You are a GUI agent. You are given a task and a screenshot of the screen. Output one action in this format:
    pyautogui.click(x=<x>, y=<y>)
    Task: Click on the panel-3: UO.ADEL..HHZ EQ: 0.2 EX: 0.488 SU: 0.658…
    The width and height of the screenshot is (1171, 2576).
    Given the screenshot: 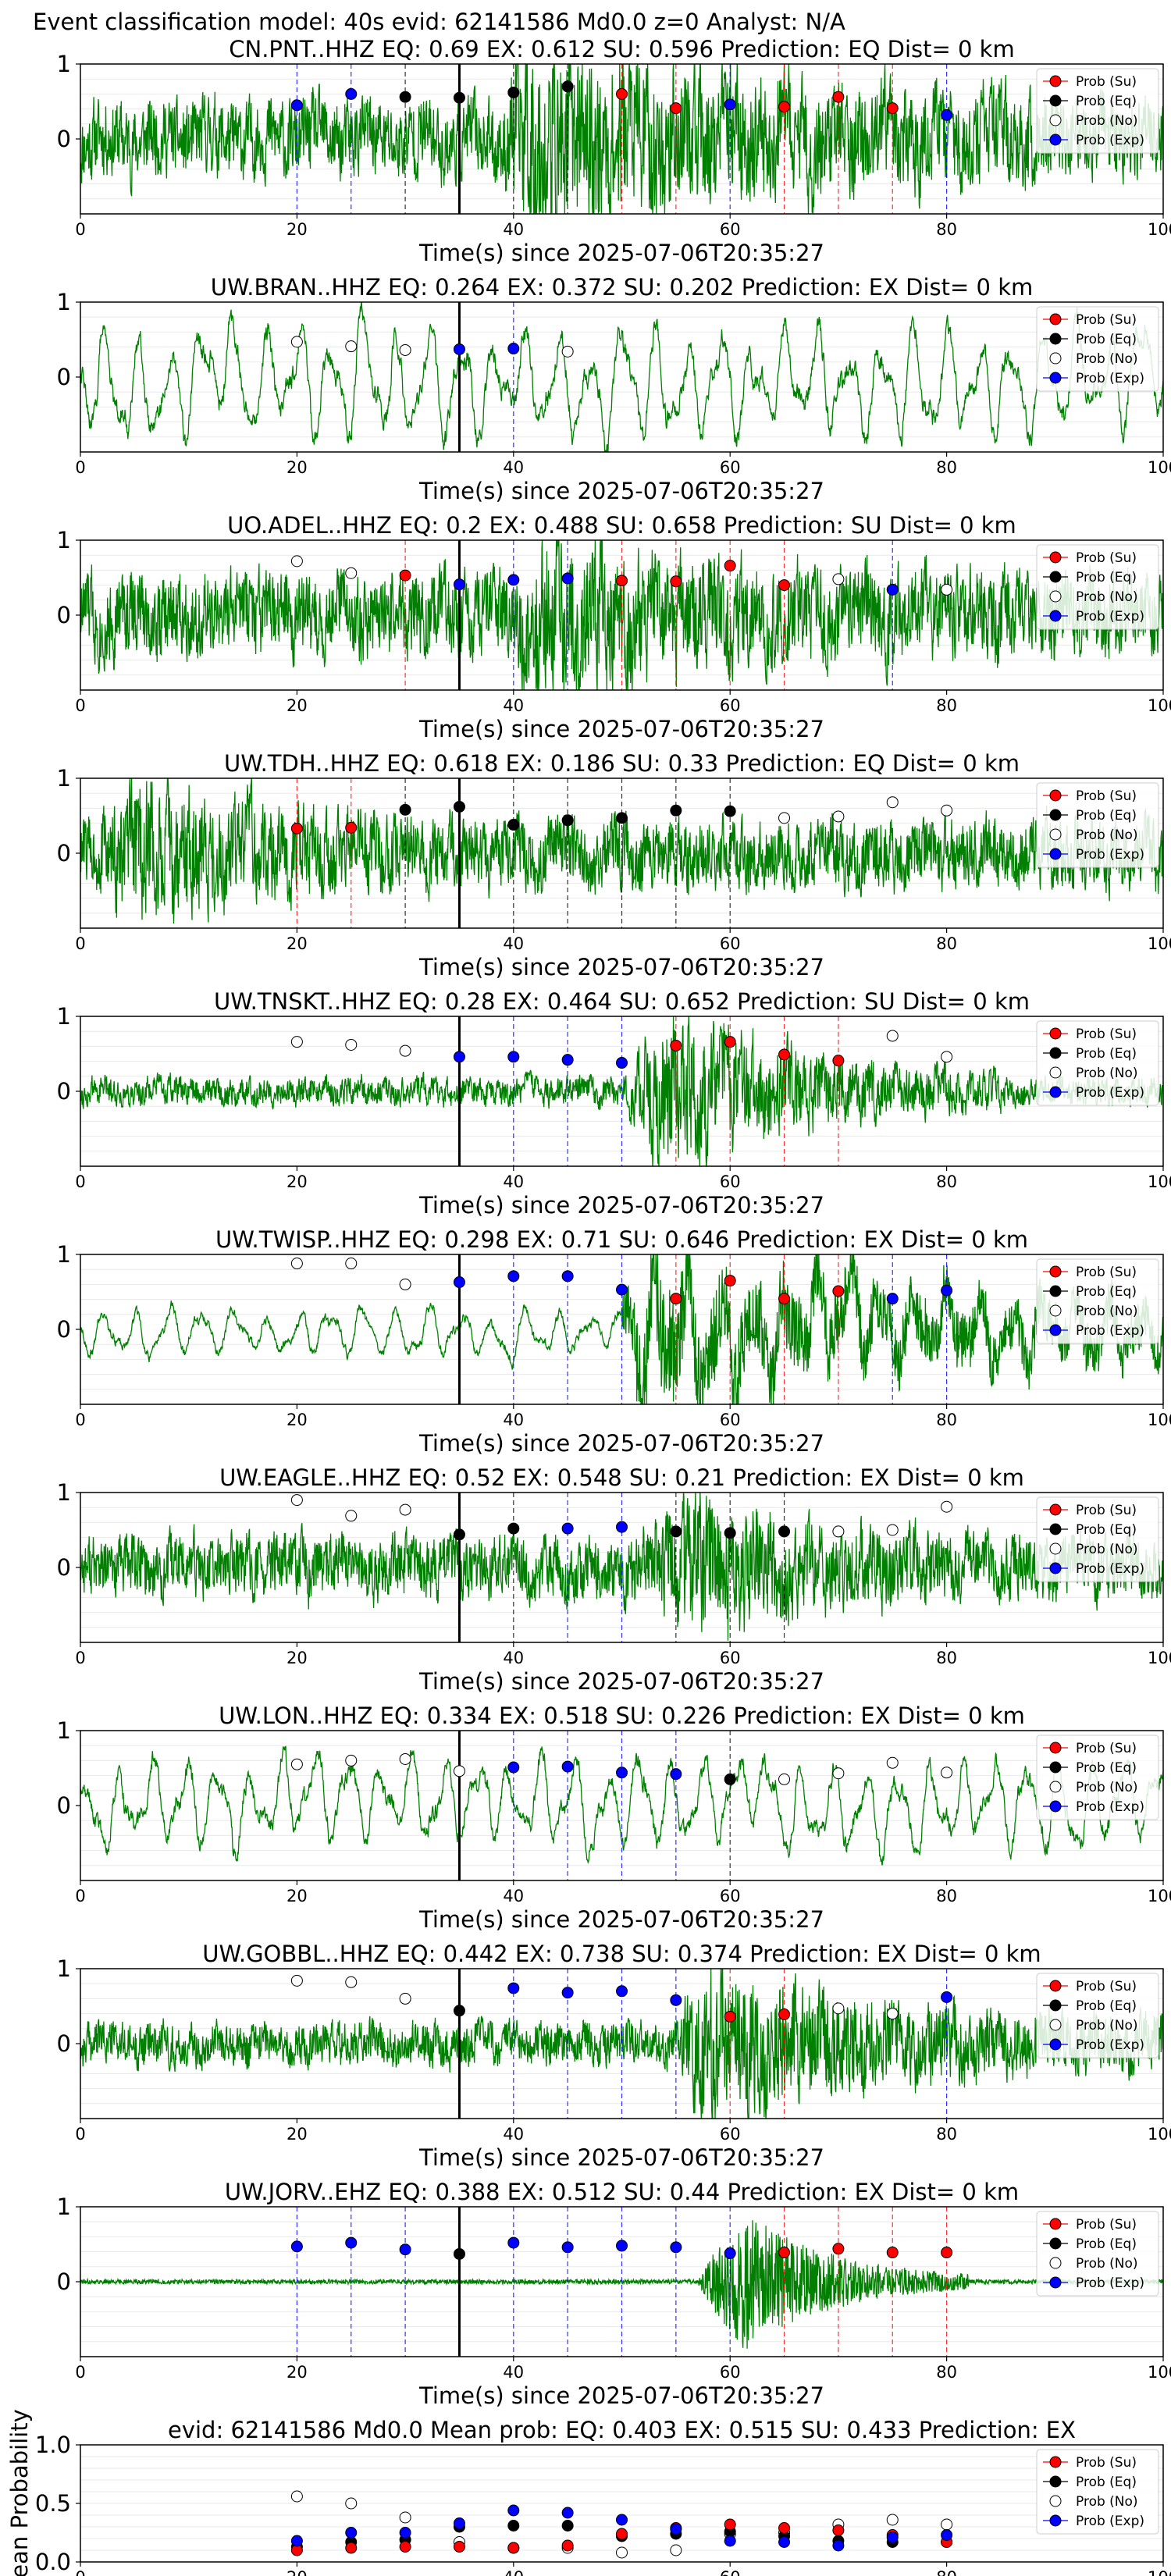 What is the action you would take?
    pyautogui.click(x=614, y=627)
    